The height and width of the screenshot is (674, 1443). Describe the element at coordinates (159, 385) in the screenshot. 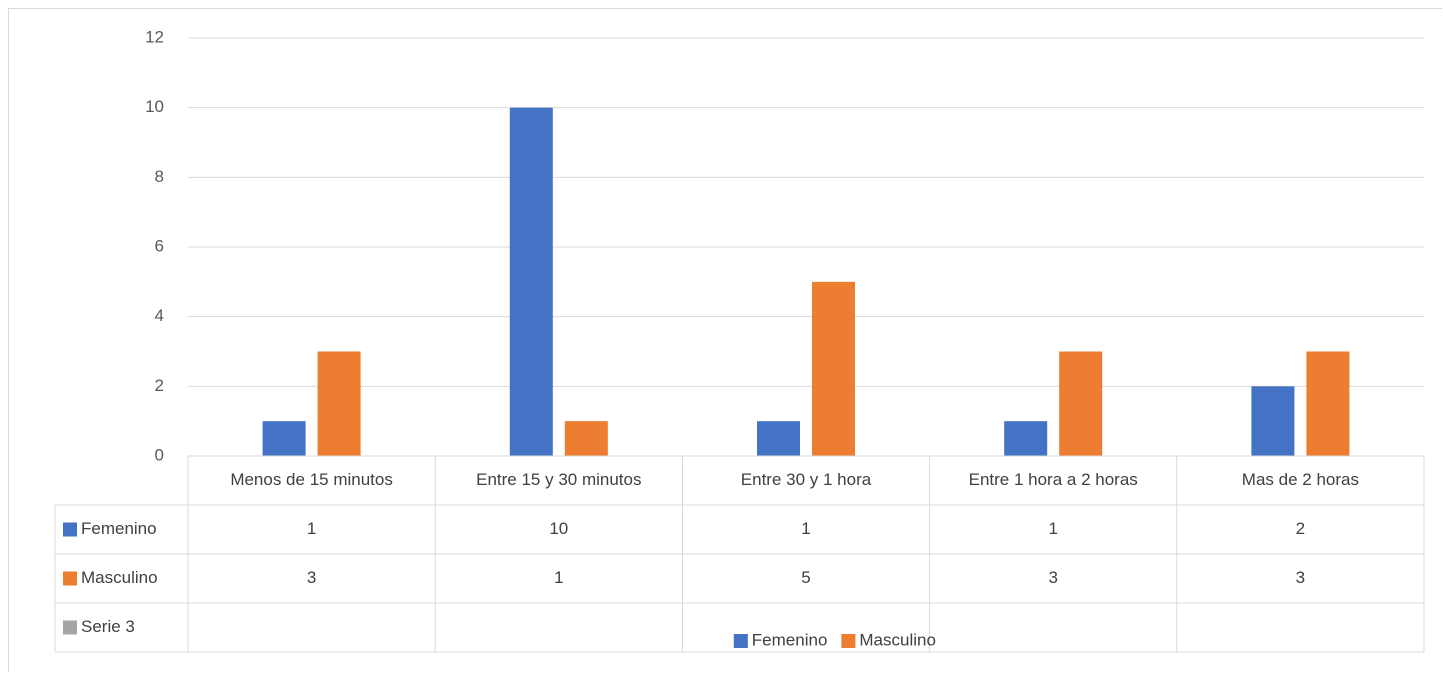

I see `y-tick-label: 2` at that location.